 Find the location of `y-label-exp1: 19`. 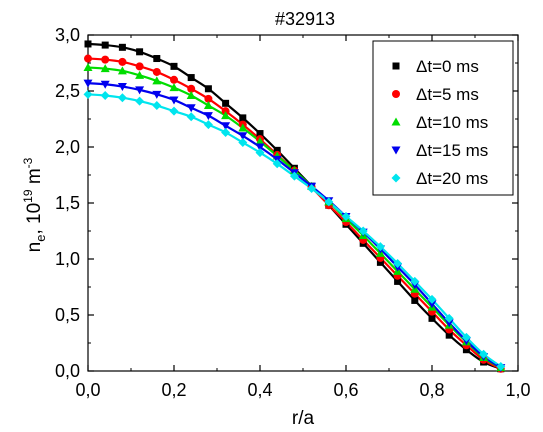

y-label-exp1: 19 is located at coordinates (28, 196).